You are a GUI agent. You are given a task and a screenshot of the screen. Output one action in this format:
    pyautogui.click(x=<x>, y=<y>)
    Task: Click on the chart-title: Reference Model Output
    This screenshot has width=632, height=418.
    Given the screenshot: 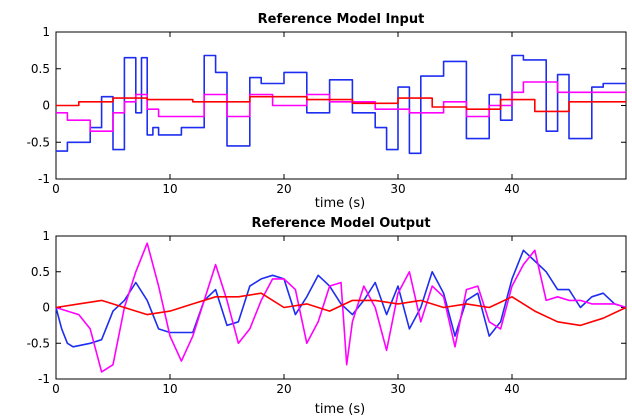 What is the action you would take?
    pyautogui.click(x=340, y=223)
    